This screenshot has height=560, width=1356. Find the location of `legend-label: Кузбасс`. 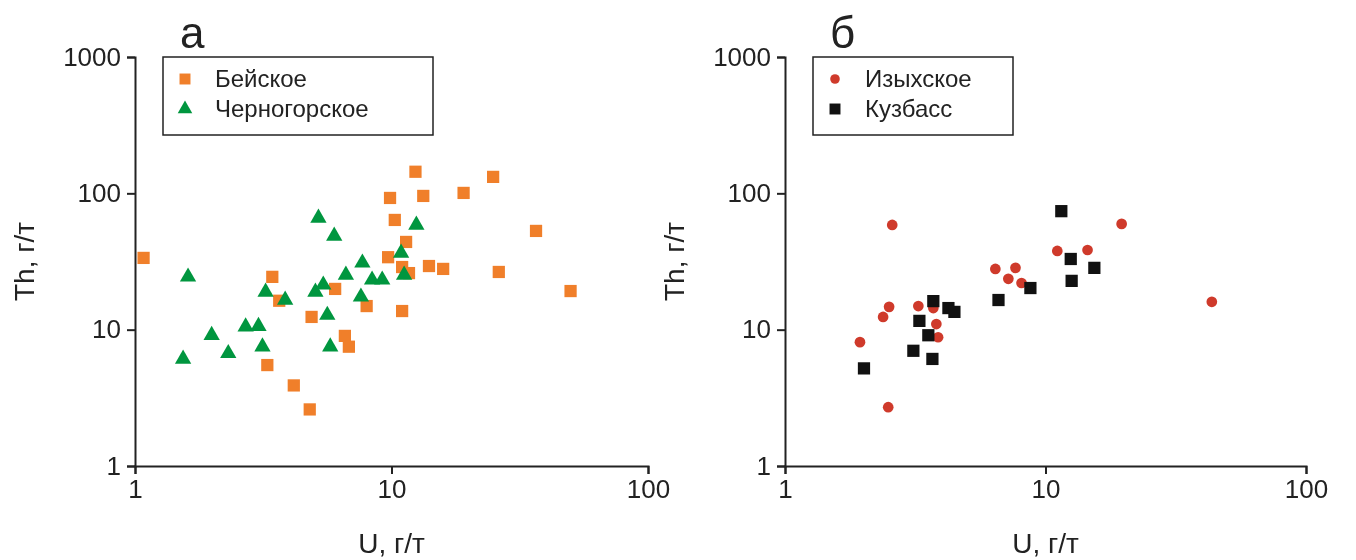

legend-label: Кузбасс is located at coordinates (909, 109).